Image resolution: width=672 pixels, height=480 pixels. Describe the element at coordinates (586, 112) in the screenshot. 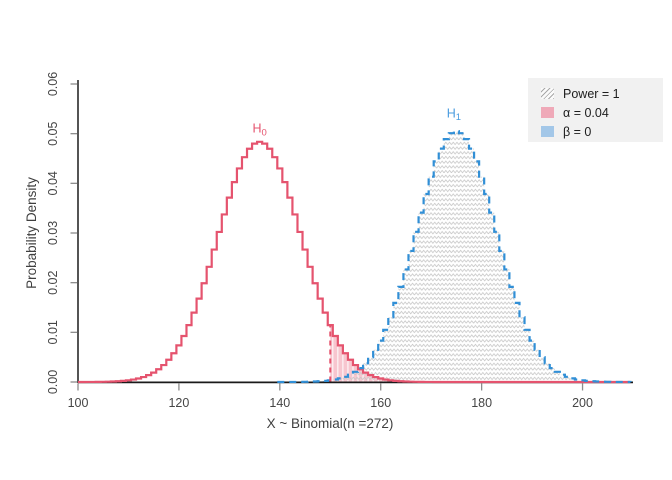

I see `legend-label-alpha: α = 0.04` at that location.